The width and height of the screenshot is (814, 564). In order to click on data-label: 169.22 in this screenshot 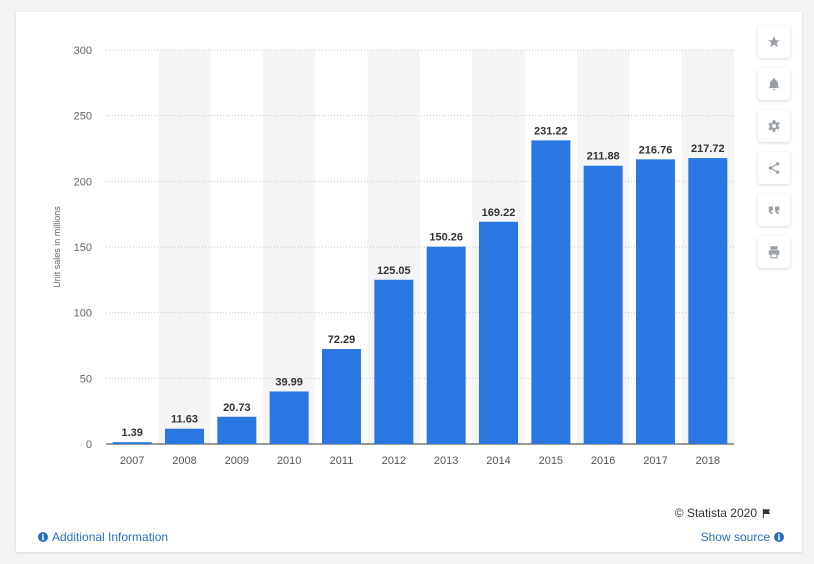, I will do `click(499, 213)`.